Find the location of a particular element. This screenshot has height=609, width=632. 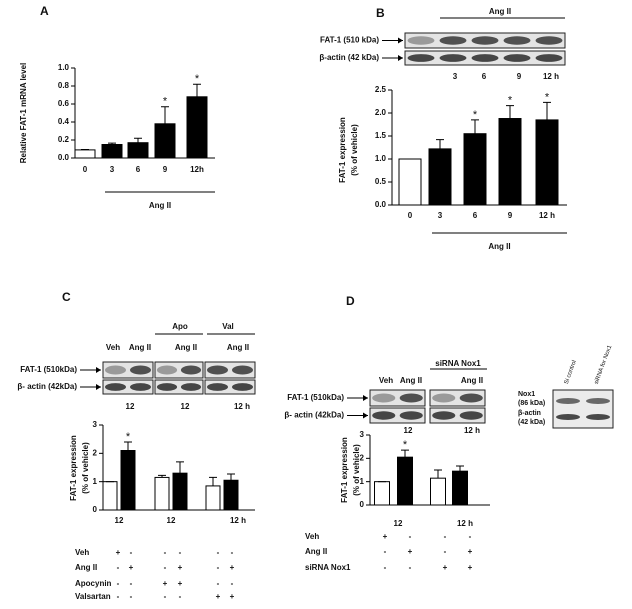

panel-label: A is located at coordinates (44, 11).